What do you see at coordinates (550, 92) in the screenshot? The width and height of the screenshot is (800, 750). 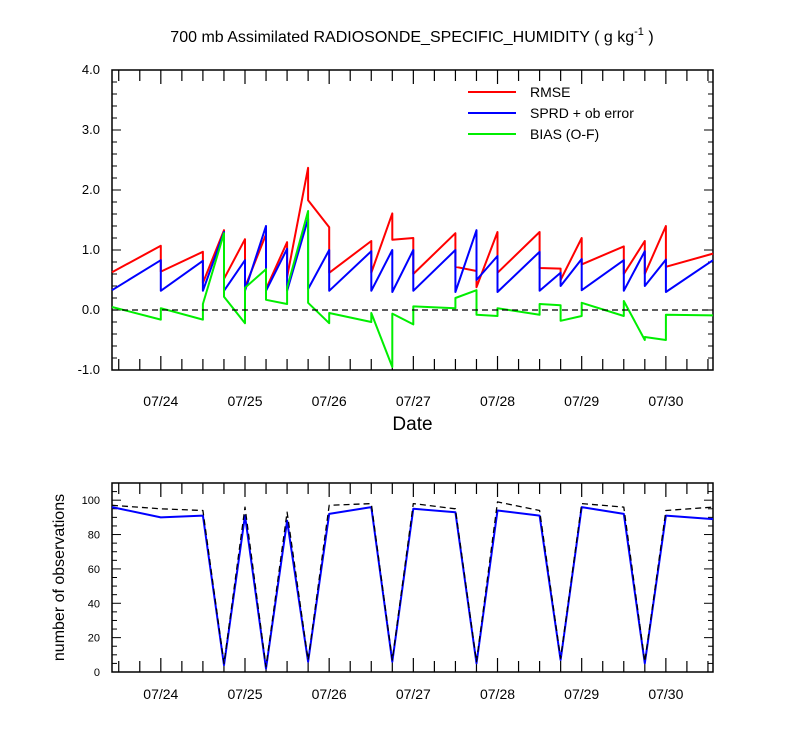 I see `legend-label: RMSE` at bounding box center [550, 92].